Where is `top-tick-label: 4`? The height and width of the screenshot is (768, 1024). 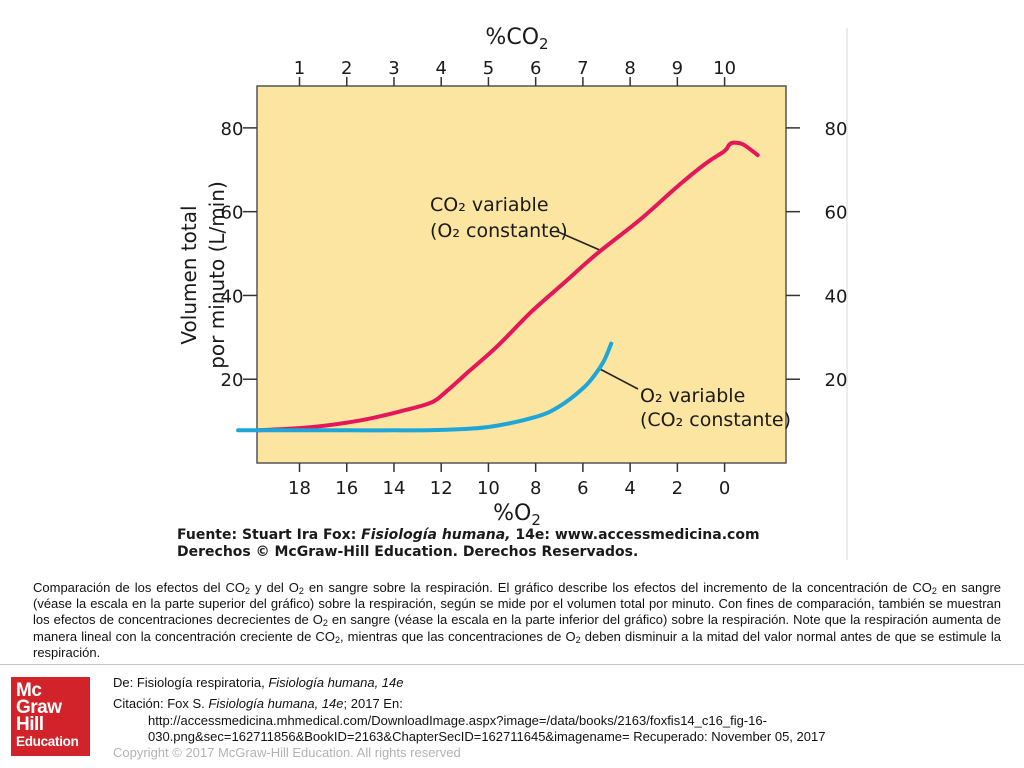
top-tick-label: 4 is located at coordinates (440, 68).